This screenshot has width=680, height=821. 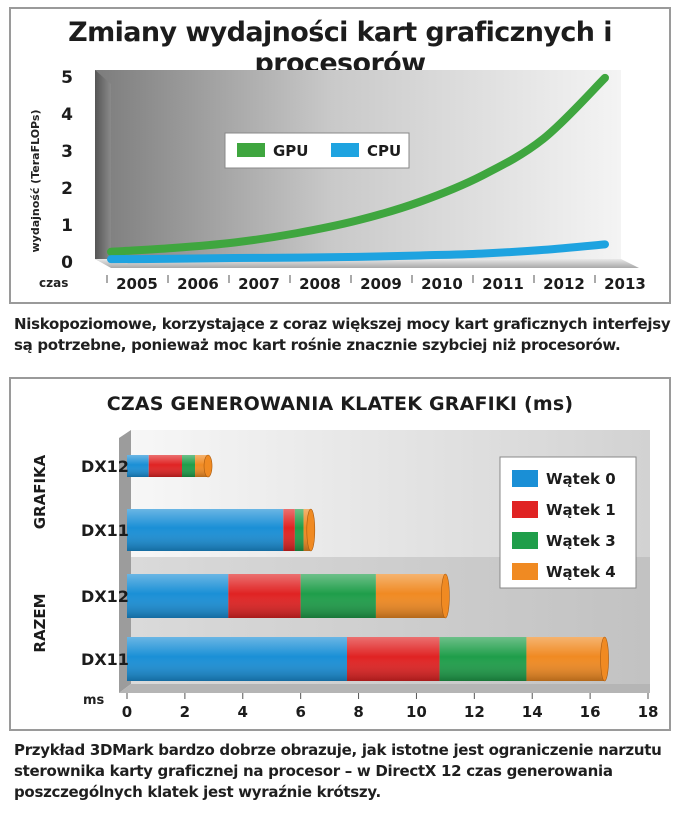 What do you see at coordinates (300, 712) in the screenshot?
I see `x-tick-label: 6` at bounding box center [300, 712].